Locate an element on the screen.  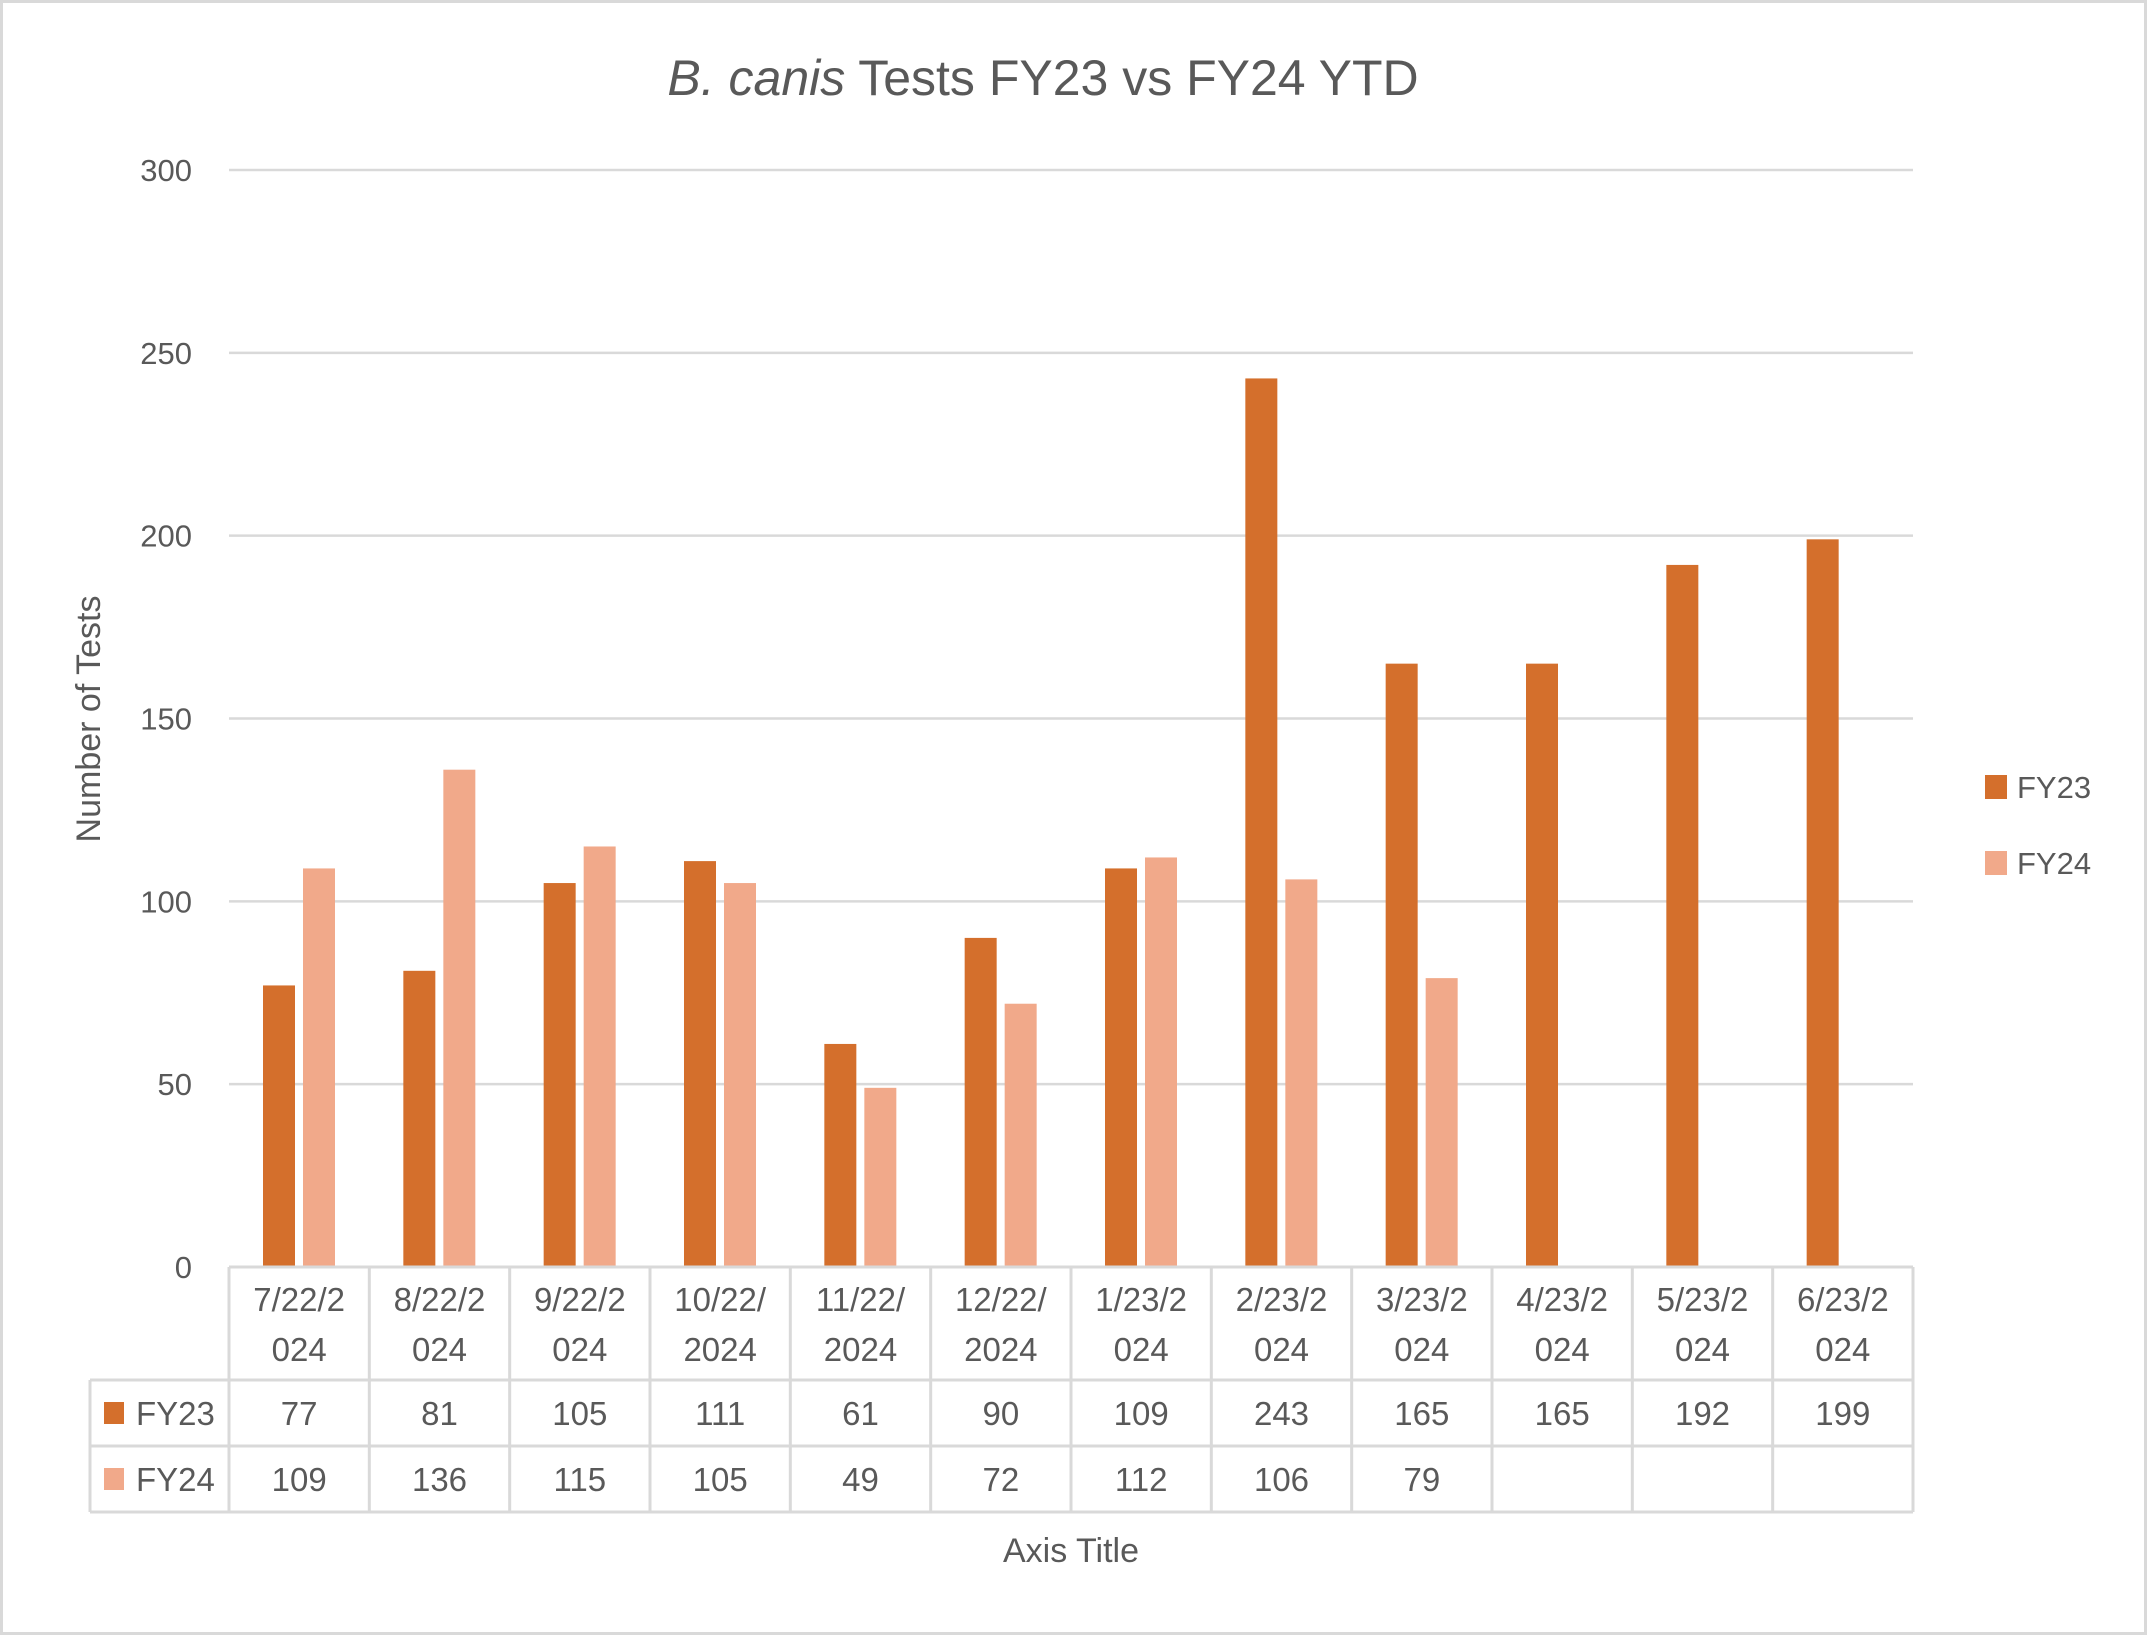
y-tick-labels: 0 50 100 150 200 250 300 is located at coordinates (166, 719).